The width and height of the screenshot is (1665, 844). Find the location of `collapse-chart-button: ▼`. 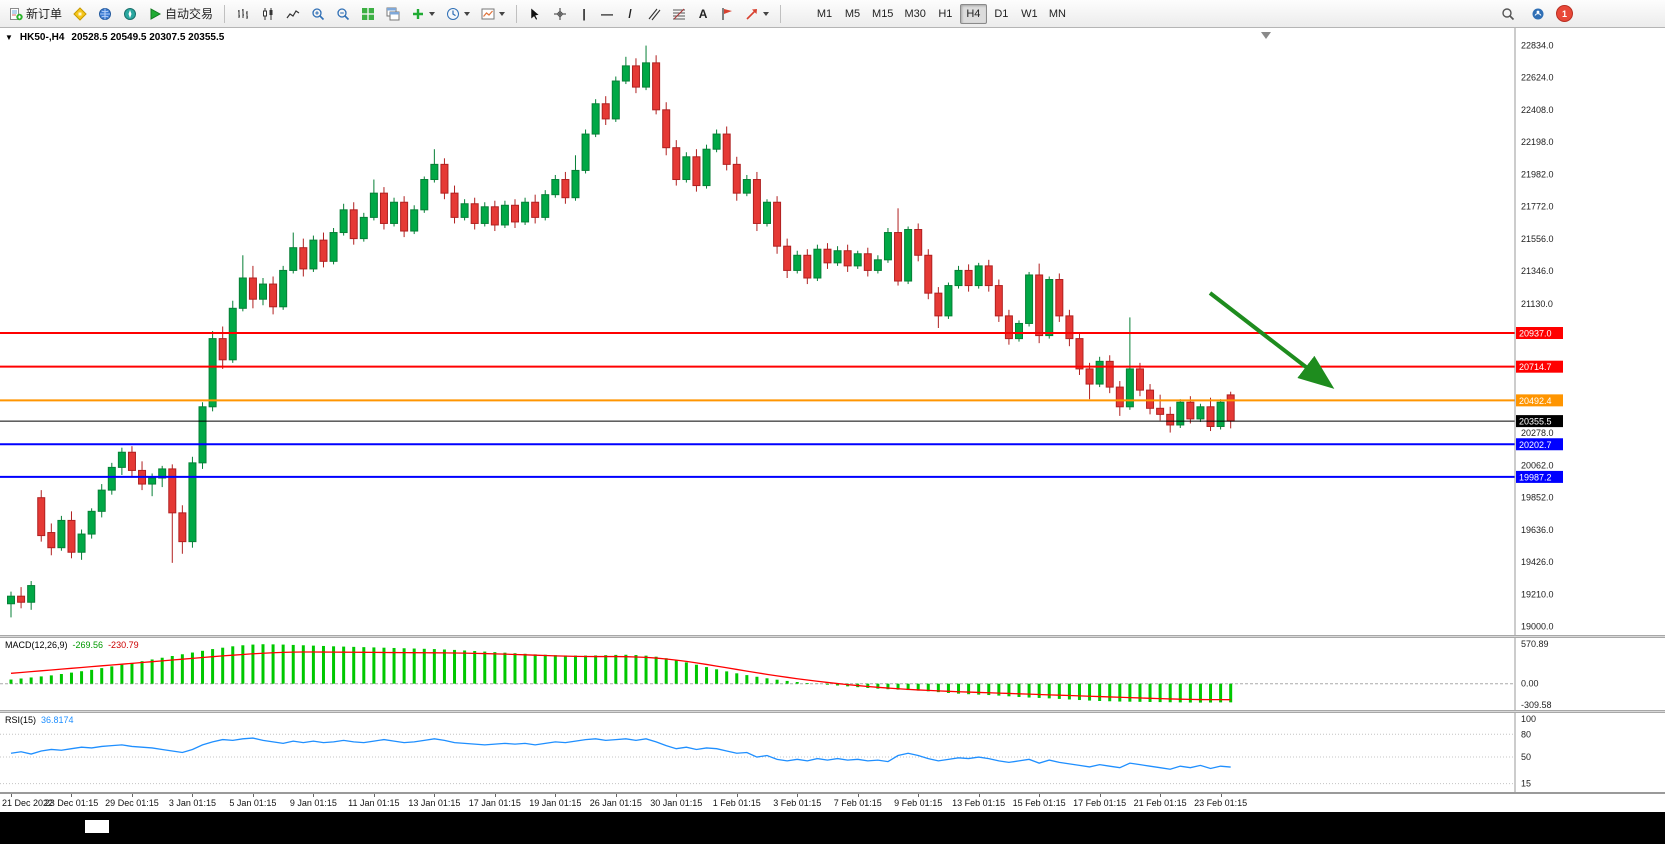

collapse-chart-button: ▼ is located at coordinates (9, 37).